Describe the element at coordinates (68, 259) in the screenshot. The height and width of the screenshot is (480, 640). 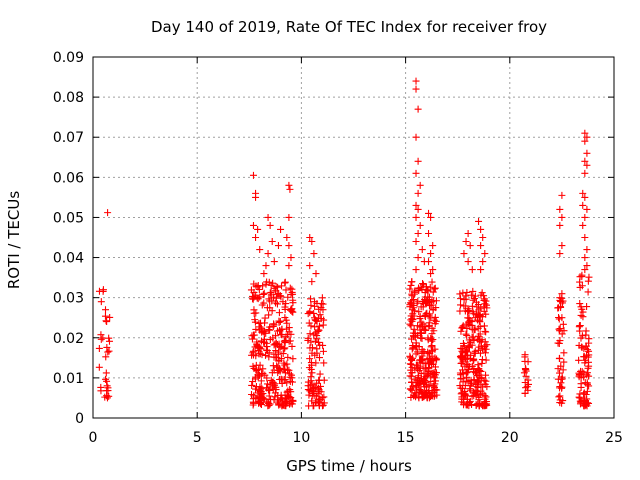
I see `y-tick-label: 0.04` at that location.